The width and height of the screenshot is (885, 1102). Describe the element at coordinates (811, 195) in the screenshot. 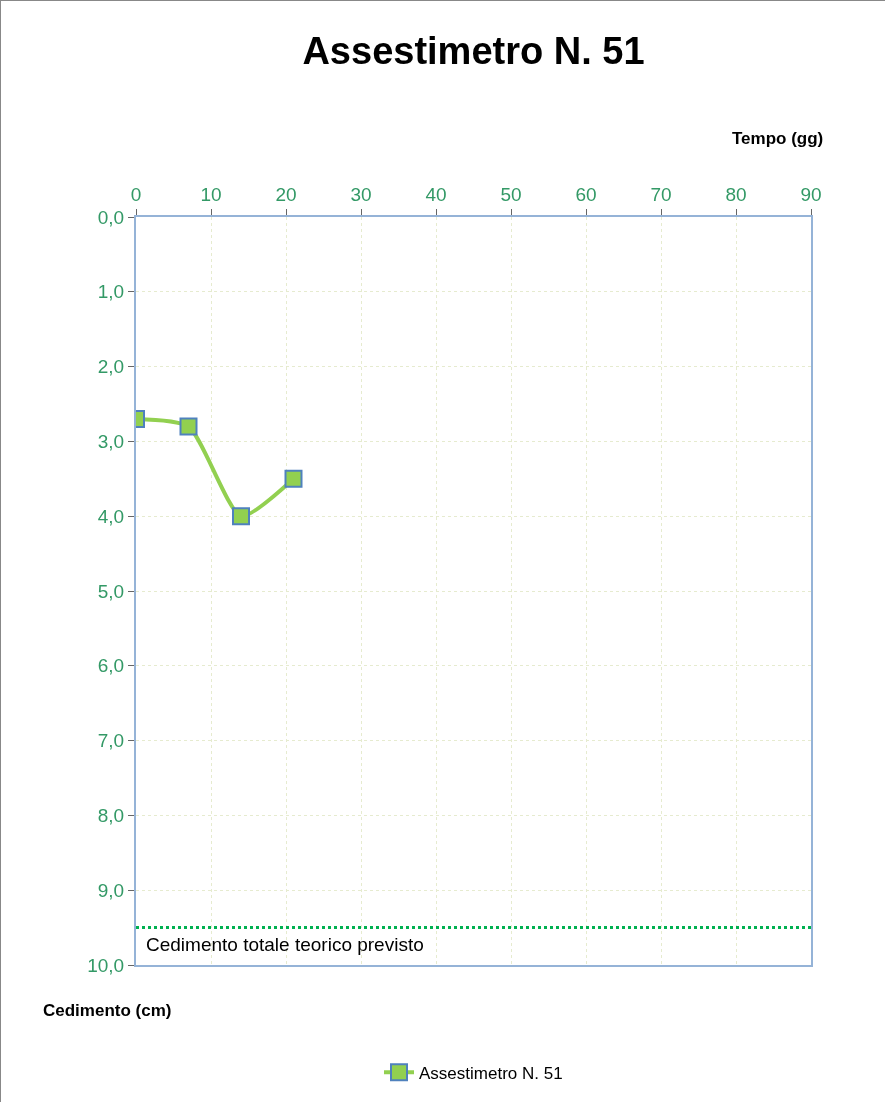

I see `x-tick-label: 90` at that location.